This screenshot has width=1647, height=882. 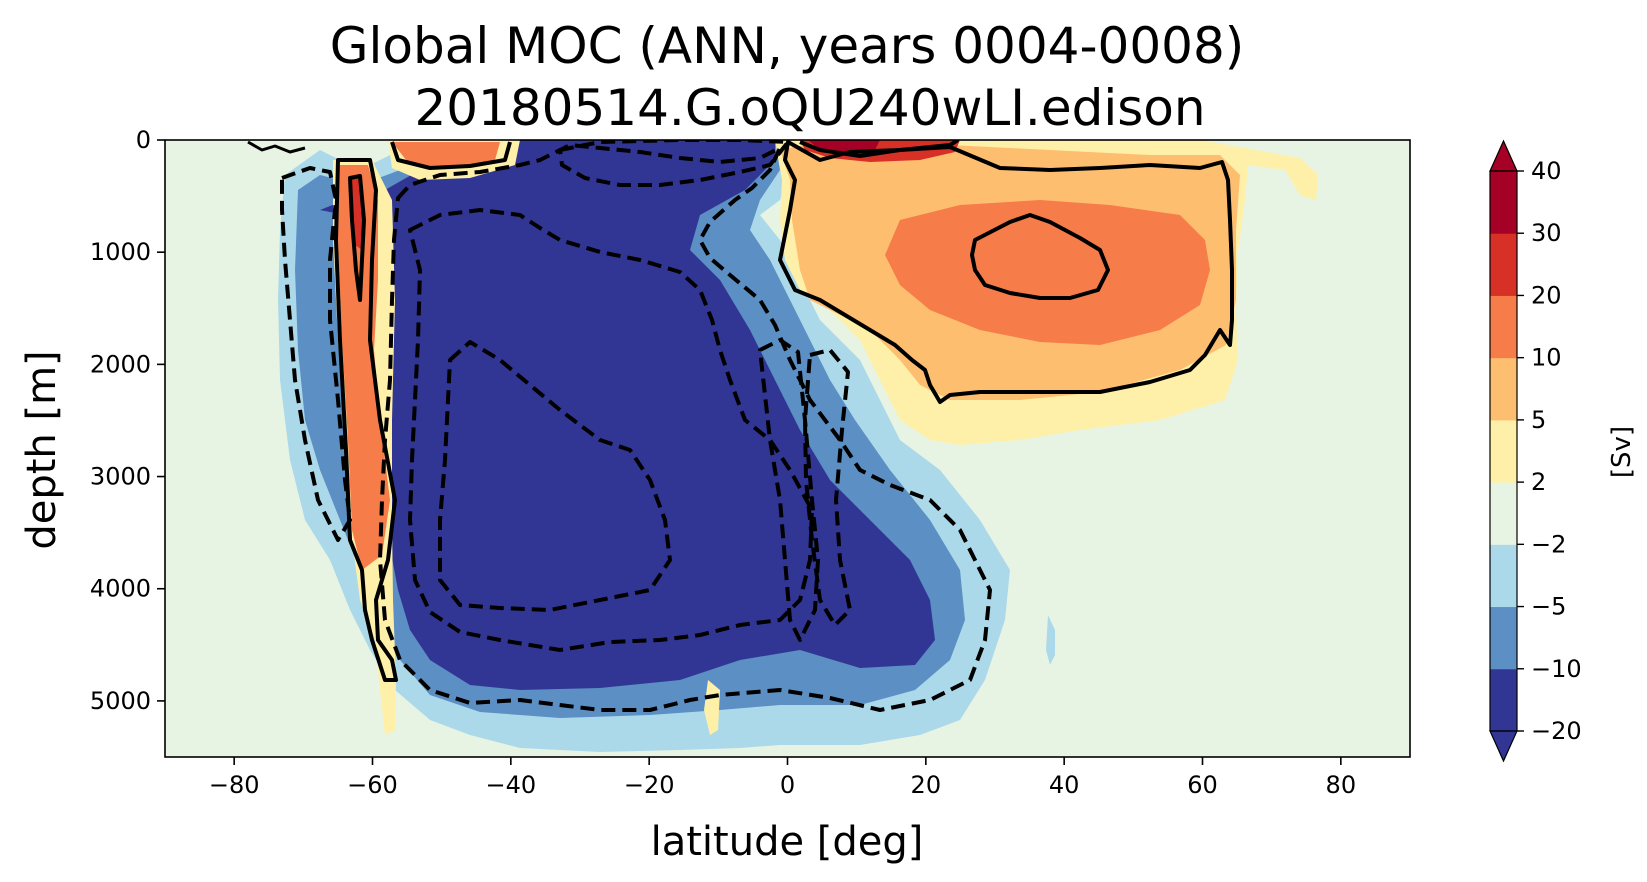 I want to click on colorbar-tick-label: −20, so click(x=1556, y=731).